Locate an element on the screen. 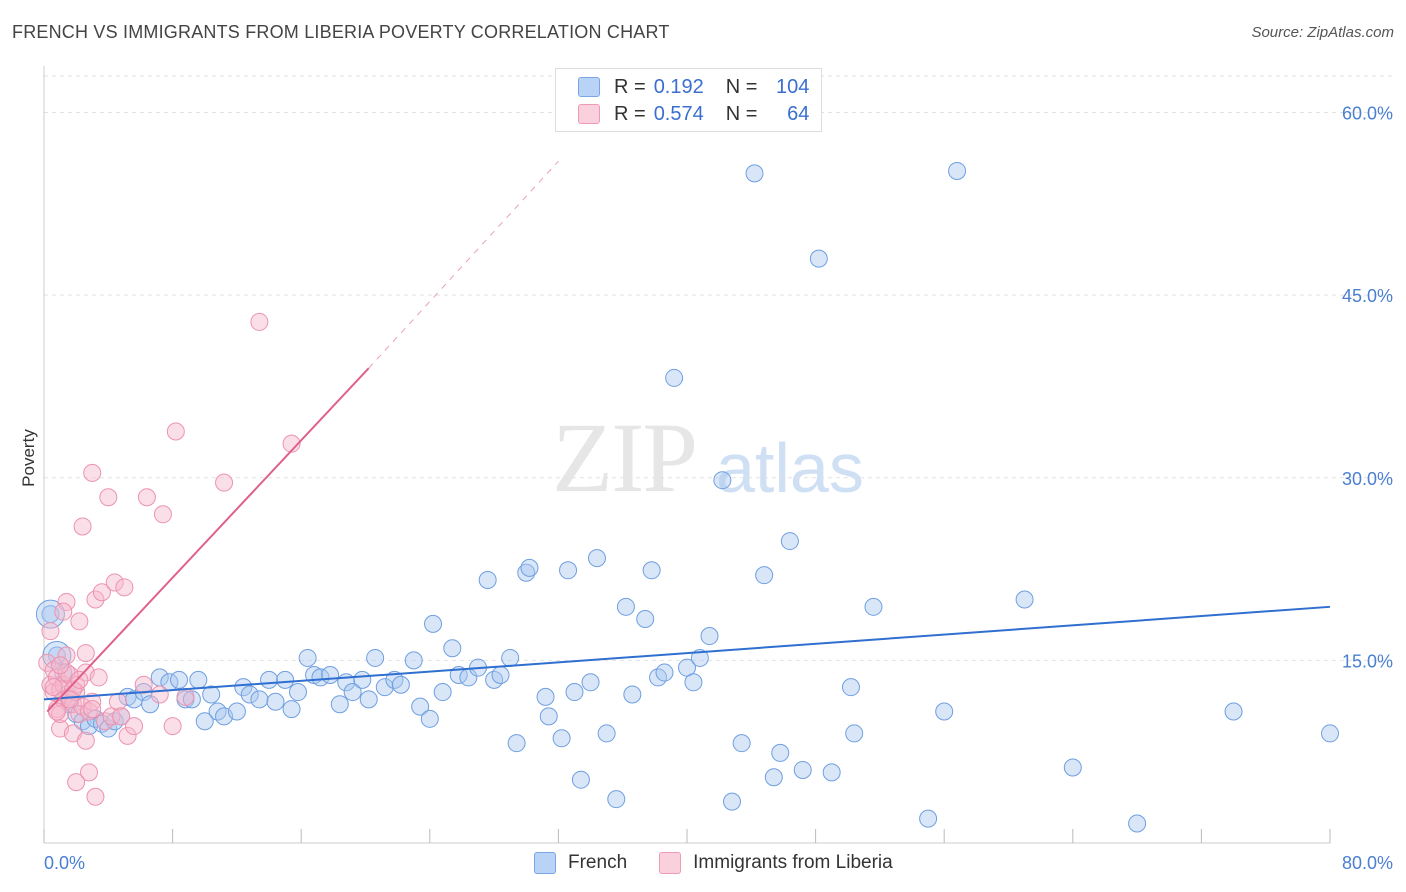 This screenshot has height=892, width=1406. legend-row-french: R = 0.192 N = 104 is located at coordinates (693, 87).